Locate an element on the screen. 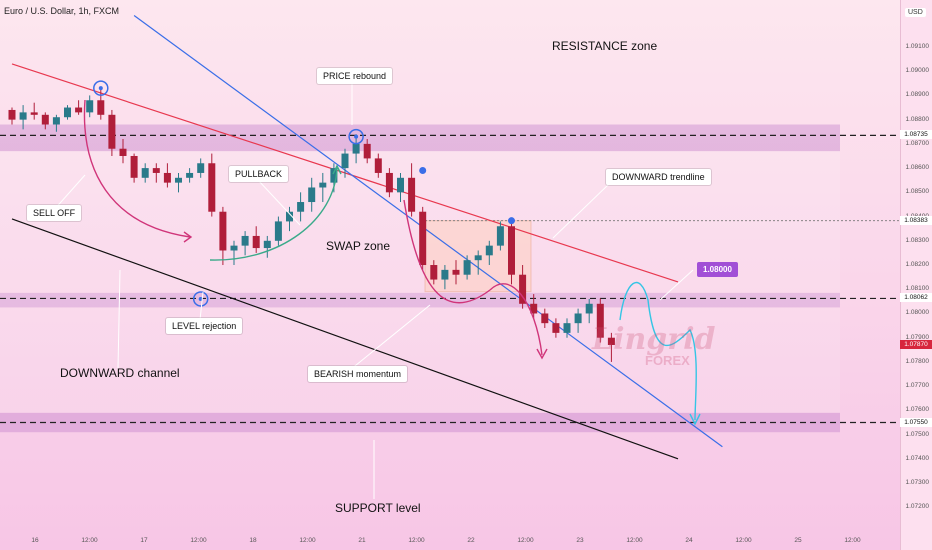 The width and height of the screenshot is (932, 550). sell-off-note: SELL OFF is located at coordinates (54, 213).